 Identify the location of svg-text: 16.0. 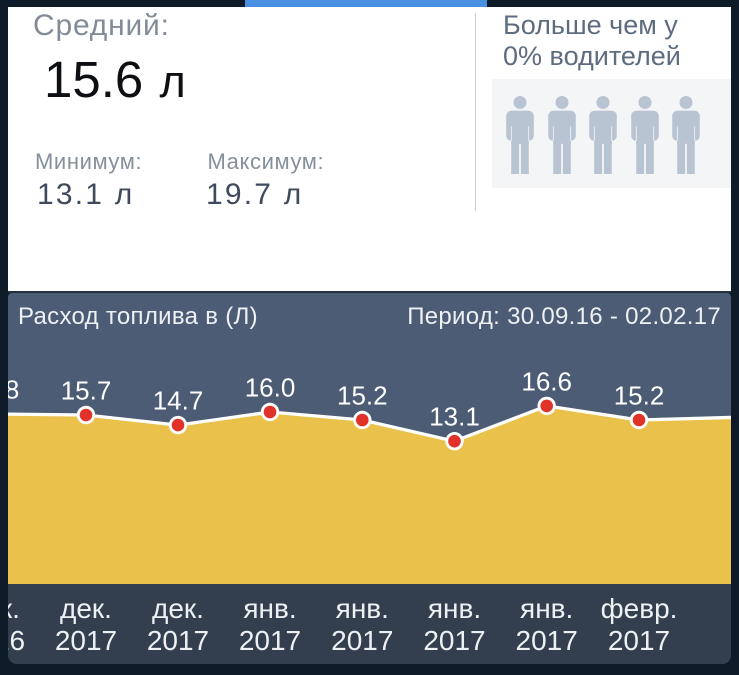
(270, 388).